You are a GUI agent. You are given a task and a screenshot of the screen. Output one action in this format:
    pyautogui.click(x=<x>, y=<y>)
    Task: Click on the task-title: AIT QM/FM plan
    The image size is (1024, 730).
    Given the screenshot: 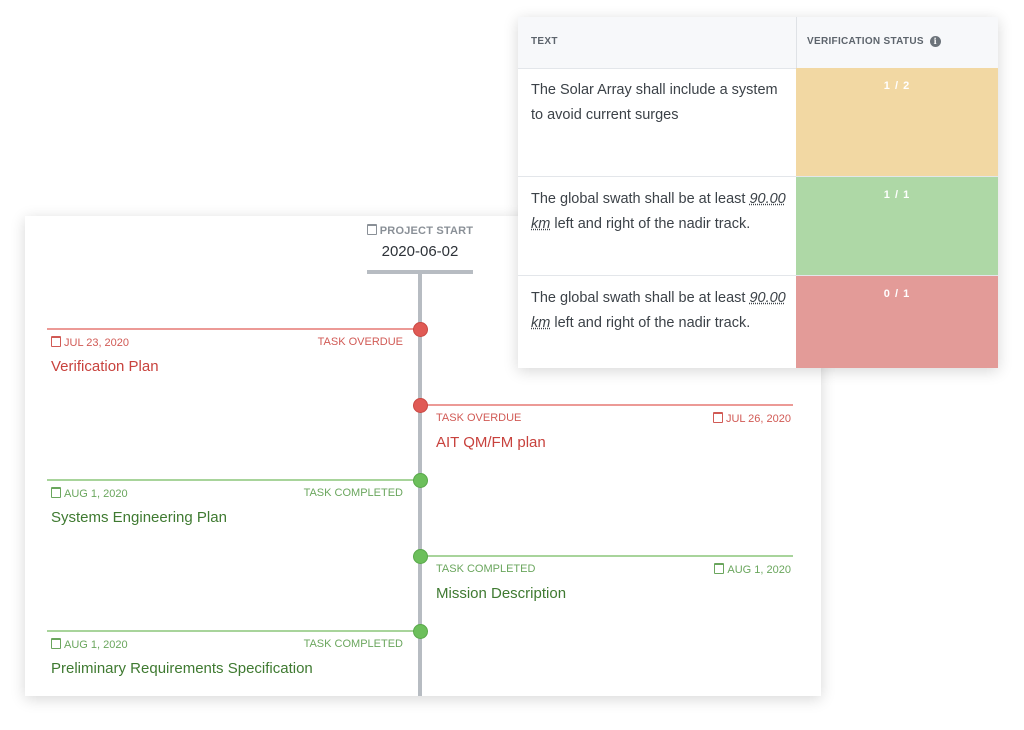 What is the action you would take?
    pyautogui.click(x=491, y=442)
    